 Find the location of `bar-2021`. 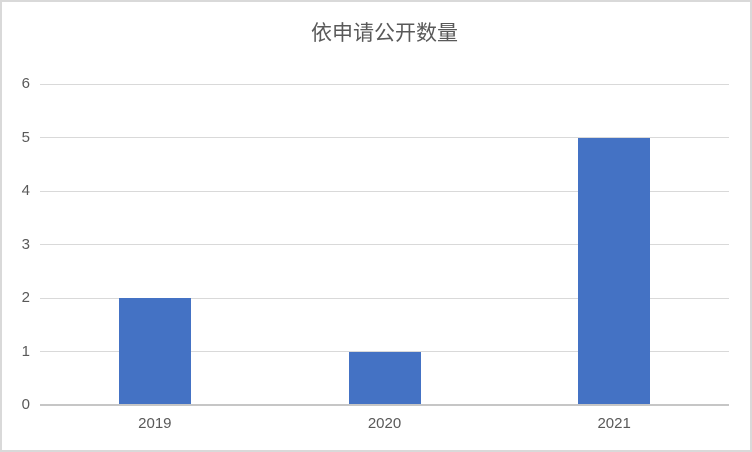

bar-2021 is located at coordinates (614, 271).